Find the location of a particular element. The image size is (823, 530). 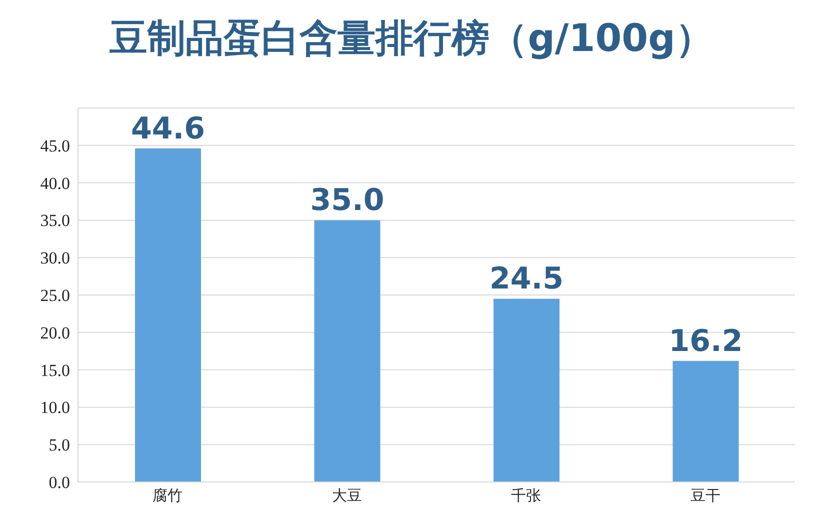

y-tick-label: 35.0 is located at coordinates (55, 220).